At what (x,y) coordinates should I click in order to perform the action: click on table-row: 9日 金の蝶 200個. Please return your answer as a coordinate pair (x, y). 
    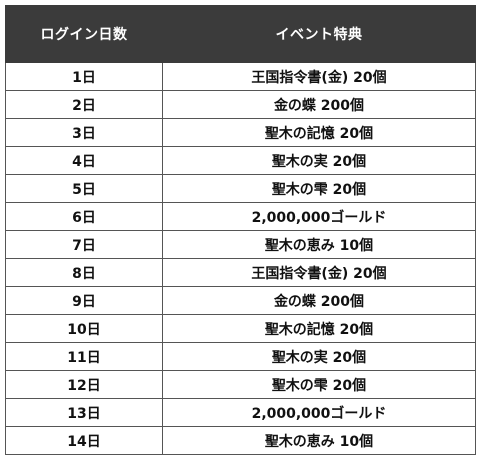
    Looking at the image, I should click on (240, 300).